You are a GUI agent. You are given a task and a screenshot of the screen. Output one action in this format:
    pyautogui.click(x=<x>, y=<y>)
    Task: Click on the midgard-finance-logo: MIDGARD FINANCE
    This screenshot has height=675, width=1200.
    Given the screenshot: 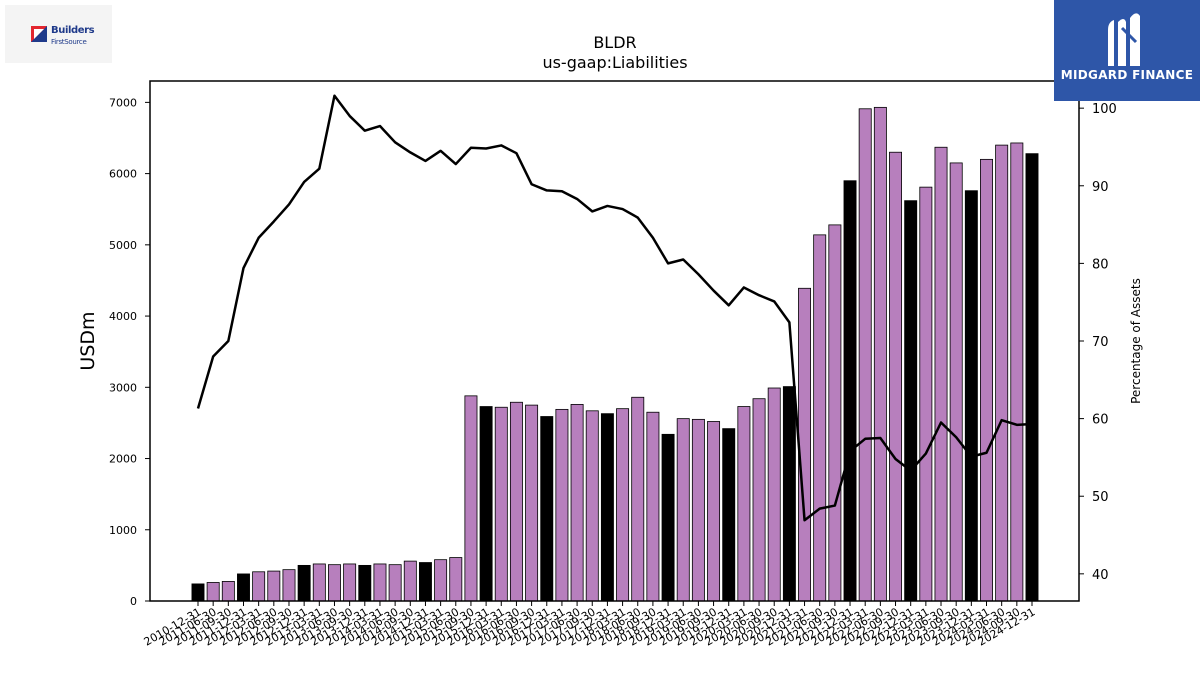 What is the action you would take?
    pyautogui.click(x=1127, y=50)
    